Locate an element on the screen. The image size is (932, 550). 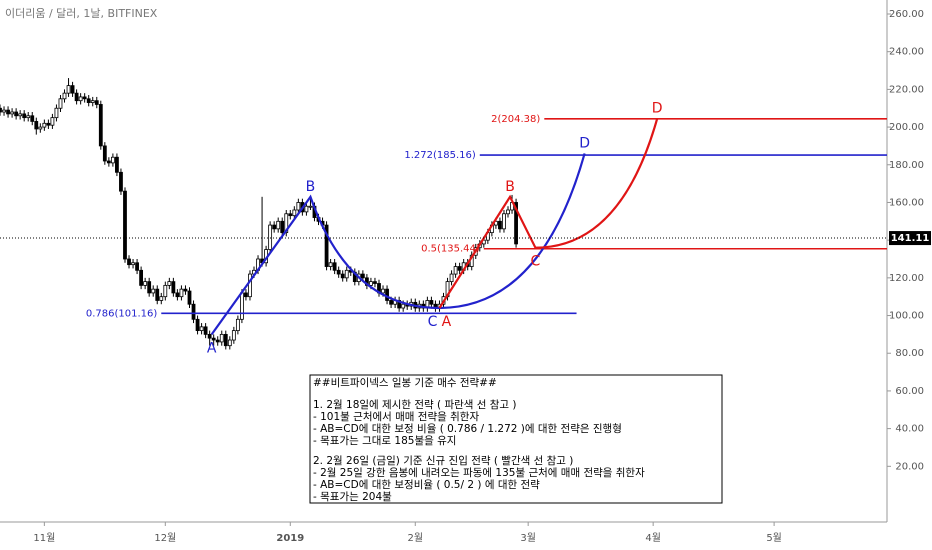
x-tick-label: 2월 is located at coordinates (415, 538).